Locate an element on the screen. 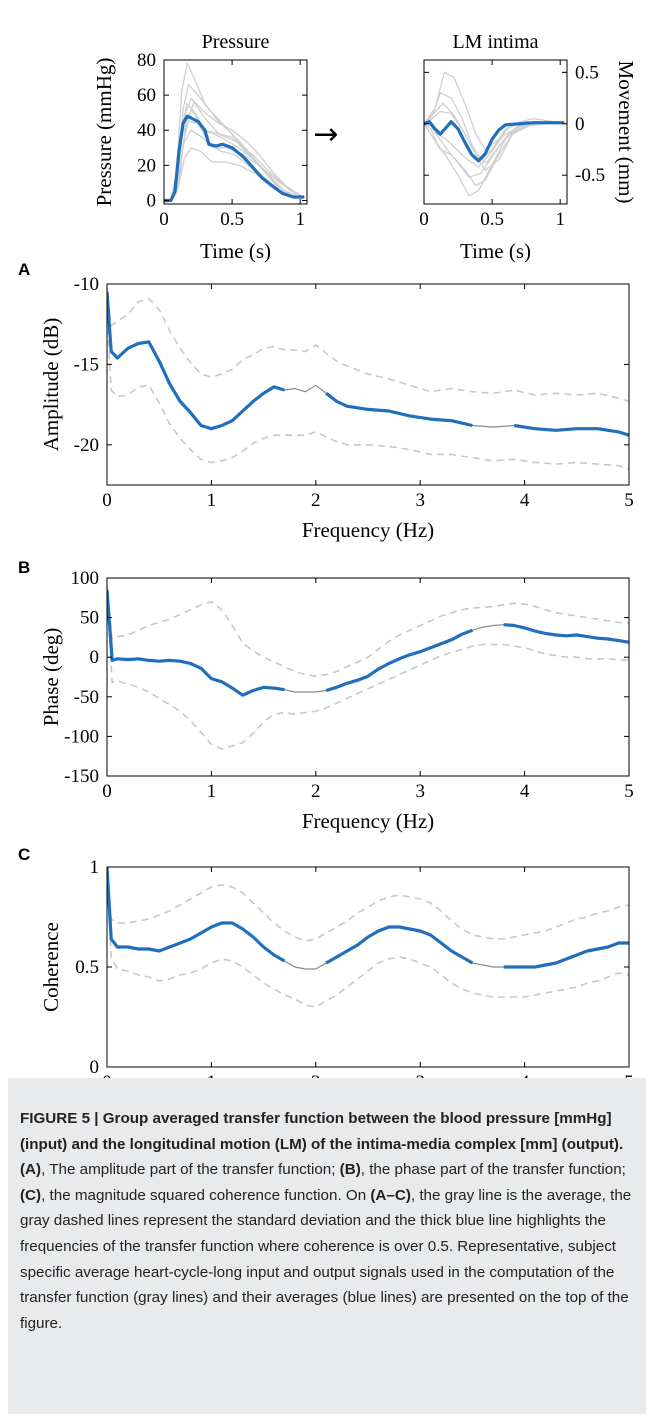 The width and height of the screenshot is (655, 1421). caption-label: FIGURE 5 | is located at coordinates (61, 1118).